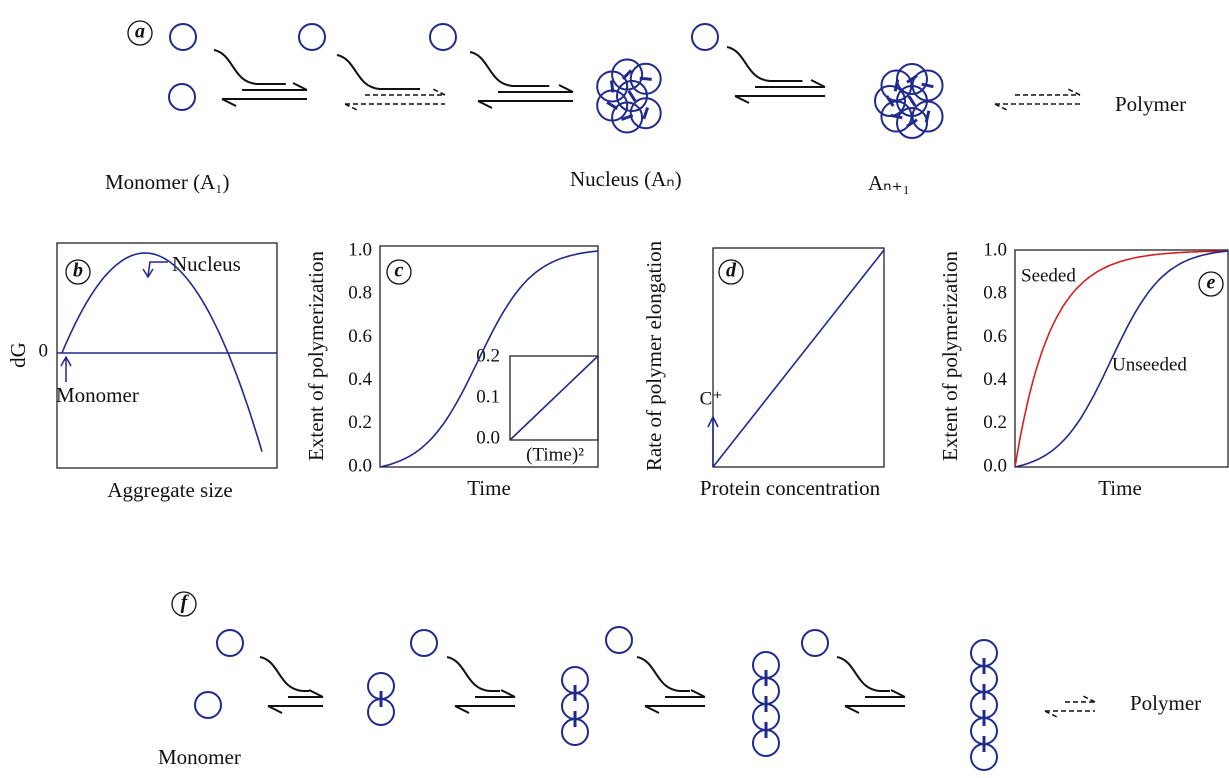  I want to click on elongation-line, so click(798, 358).